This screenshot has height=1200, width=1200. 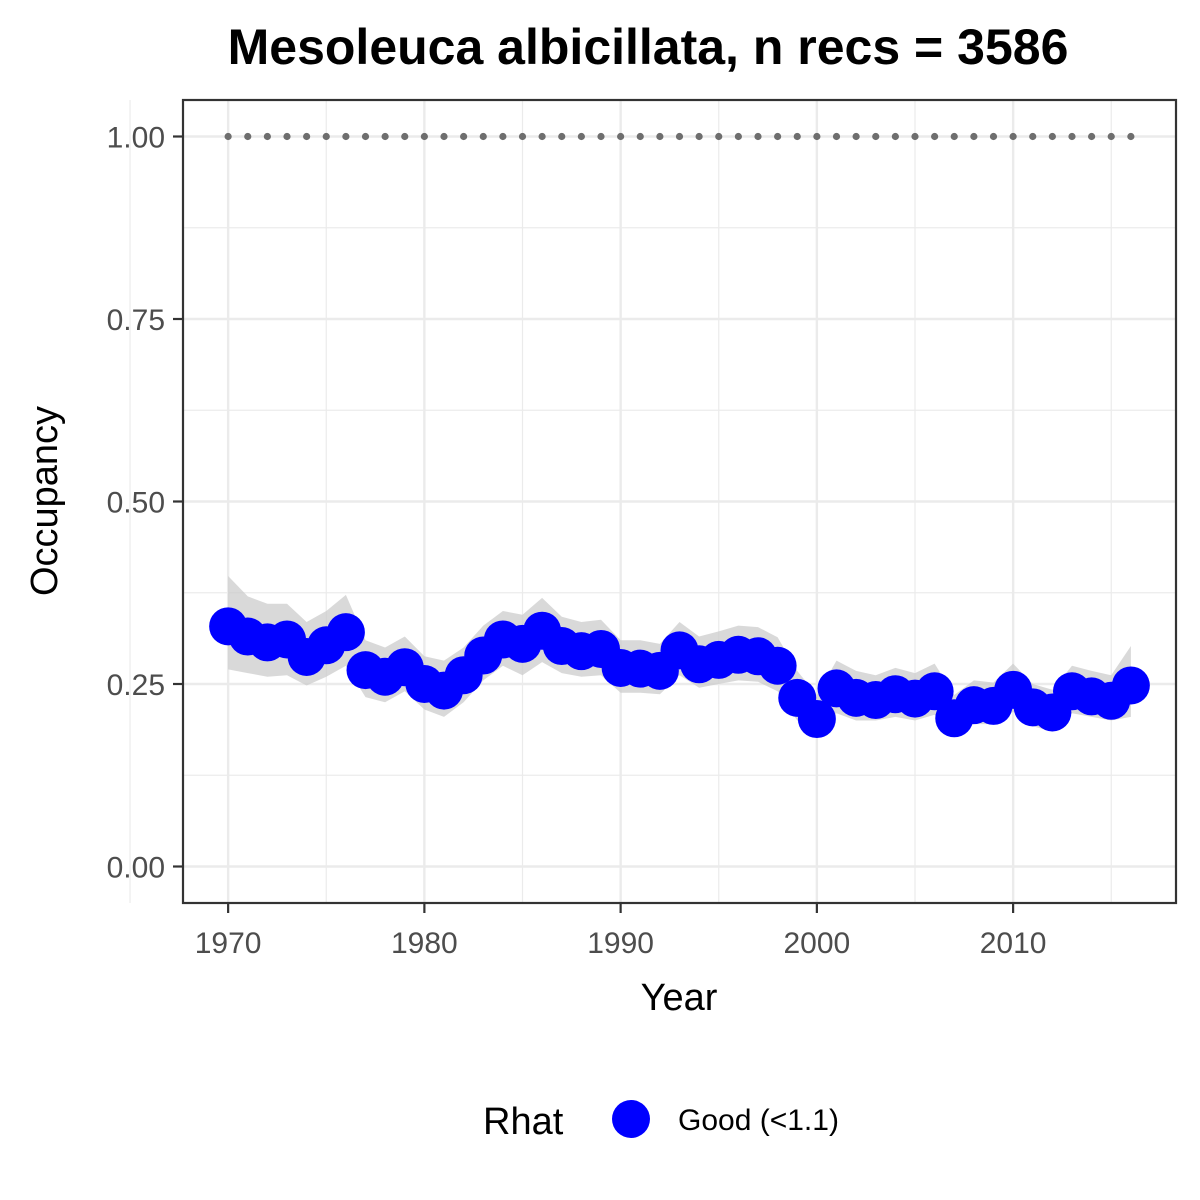 I want to click on occupancy-points, so click(x=679, y=673).